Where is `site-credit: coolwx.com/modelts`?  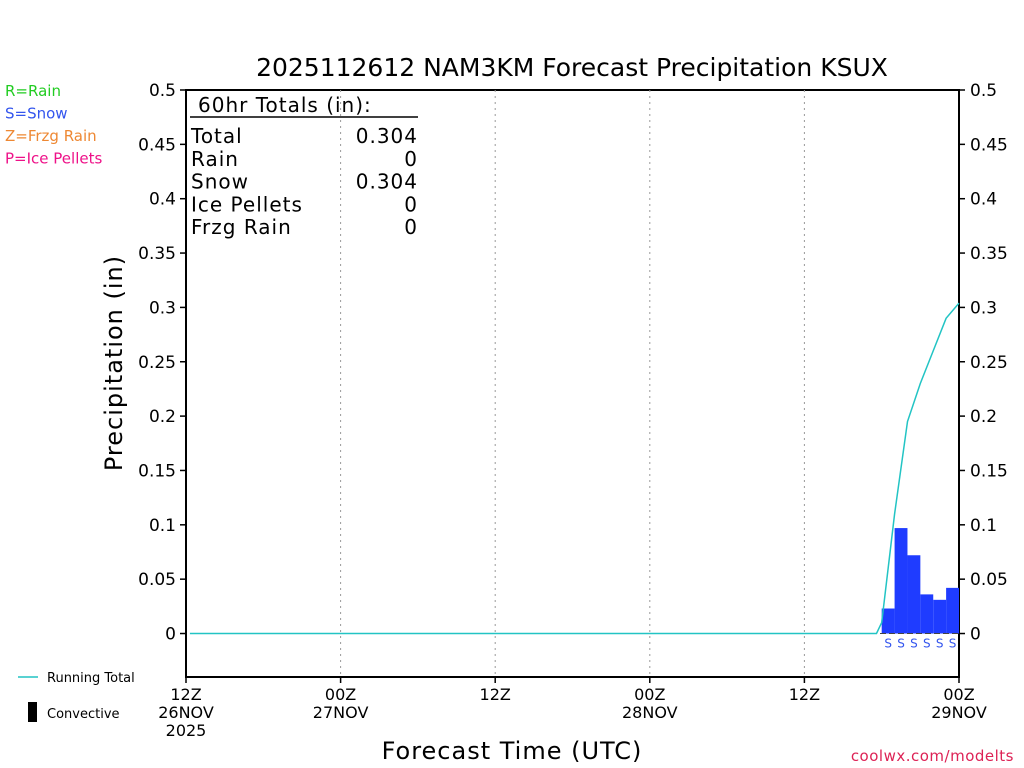
site-credit: coolwx.com/modelts is located at coordinates (932, 756).